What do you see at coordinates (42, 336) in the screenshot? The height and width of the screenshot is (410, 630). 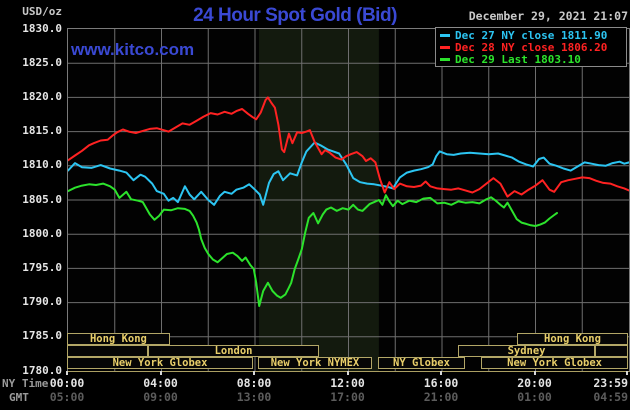 I see `y-tick-label: 1785.0` at bounding box center [42, 336].